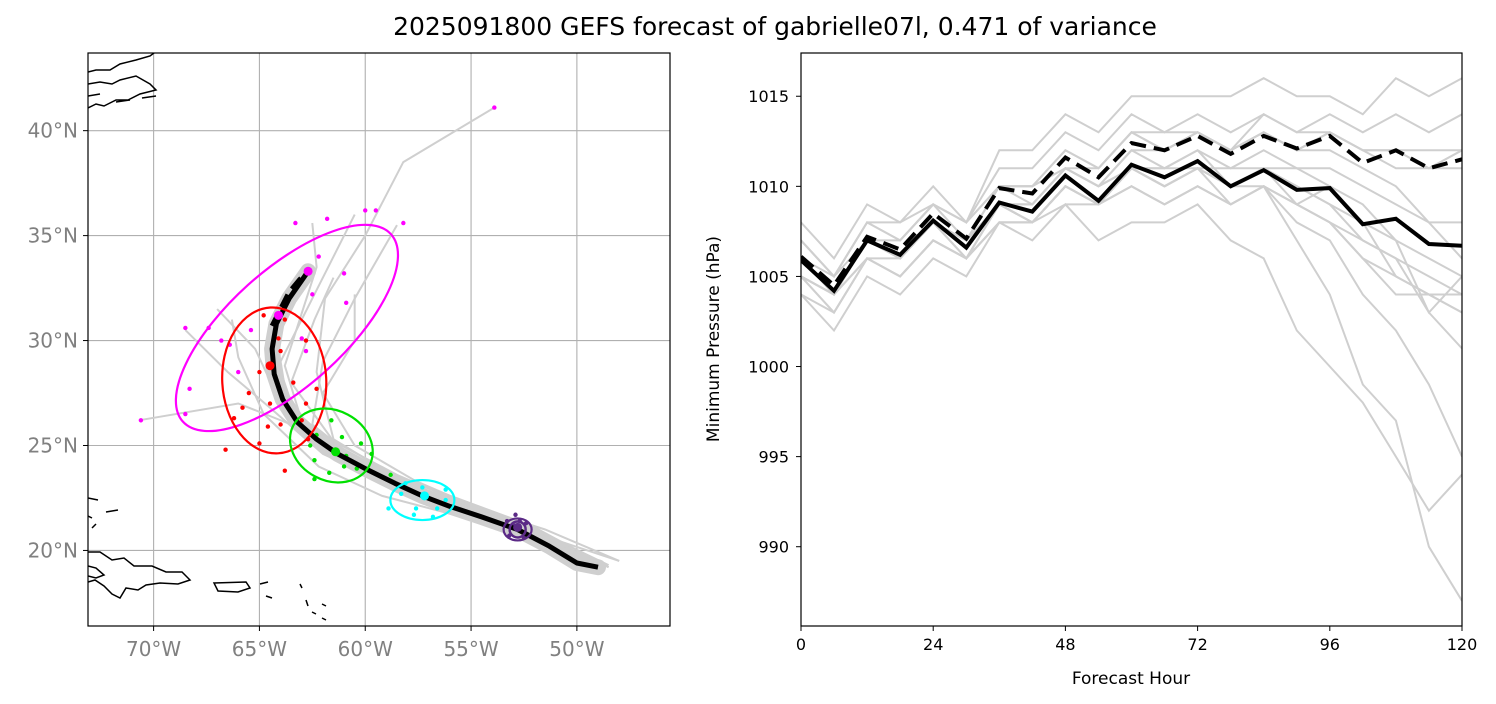 The width and height of the screenshot is (1496, 704). I want to click on puerto-rico-coast, so click(232, 587).